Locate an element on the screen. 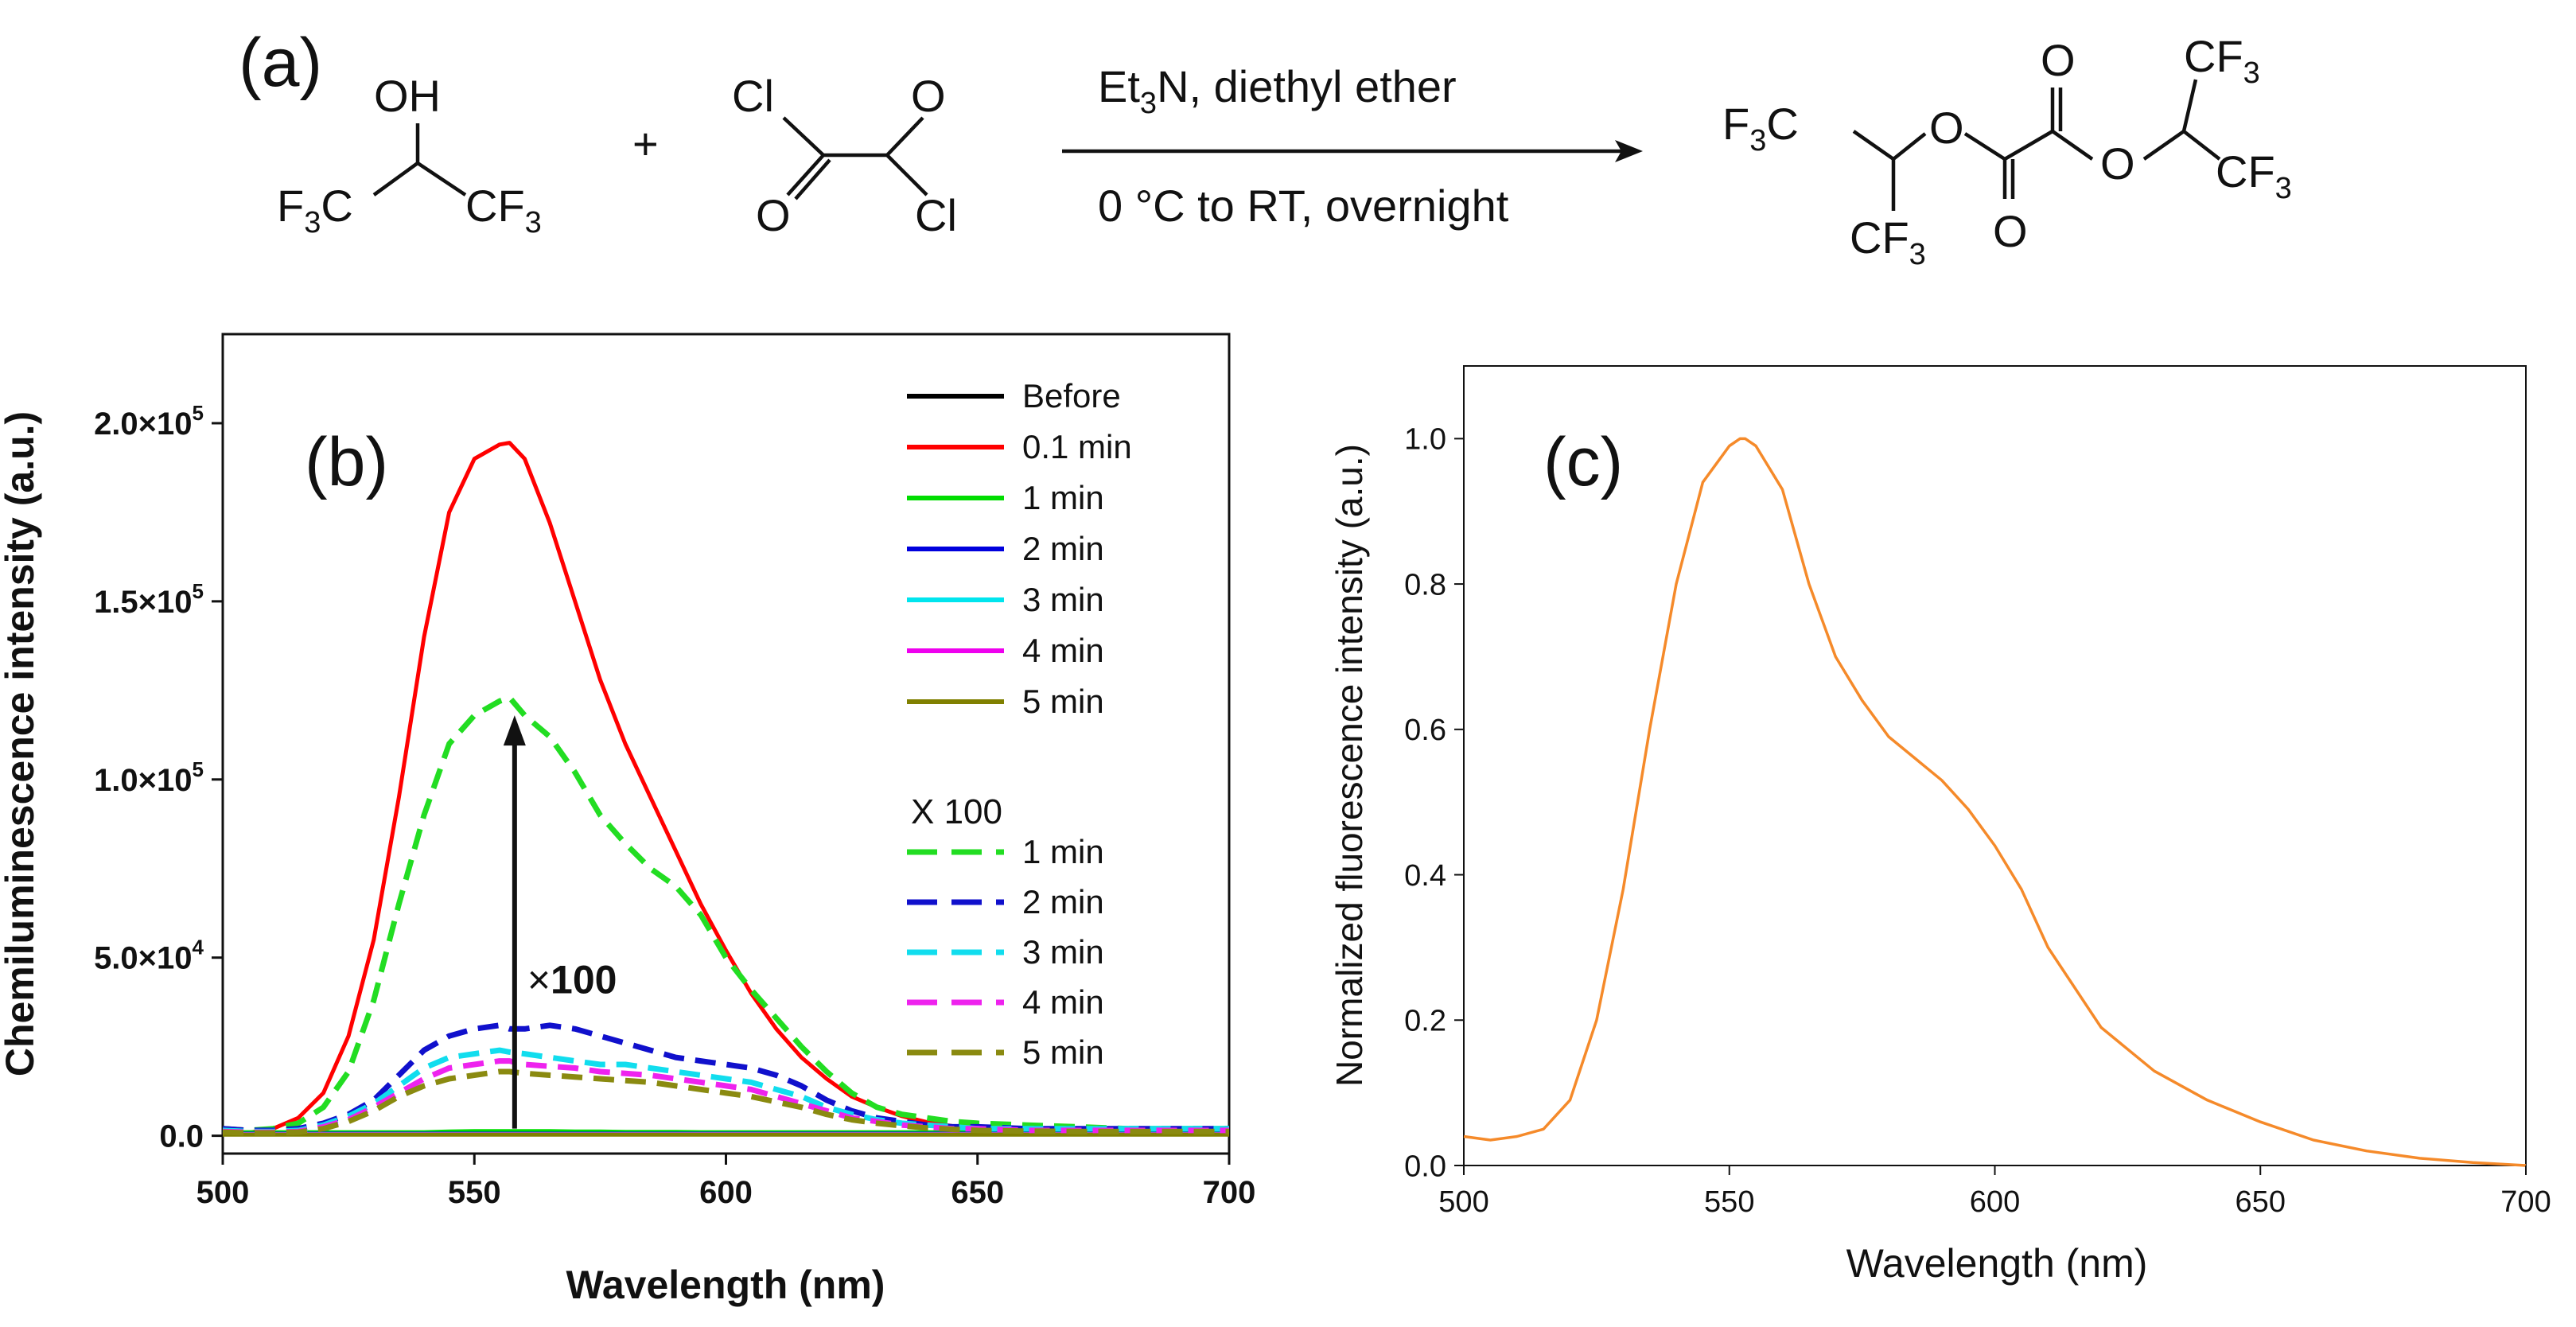 The image size is (2576, 1327). annotation-label: ×100 is located at coordinates (572, 980).